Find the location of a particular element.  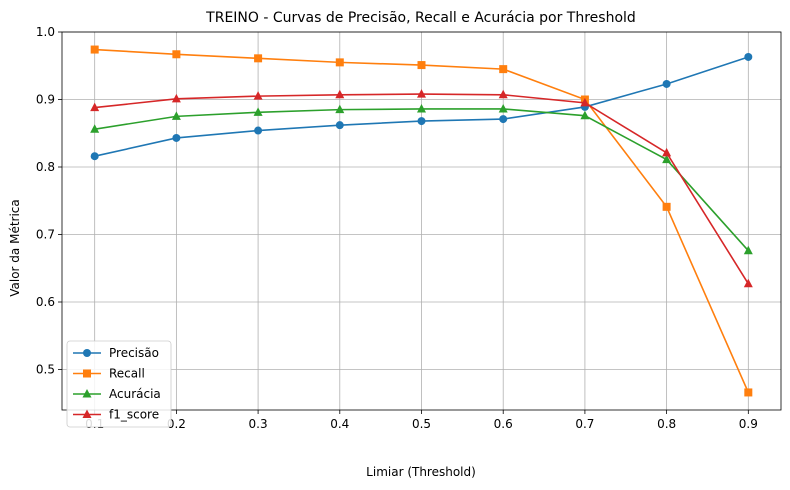

x-tick-label: 0.9 is located at coordinates (748, 424).